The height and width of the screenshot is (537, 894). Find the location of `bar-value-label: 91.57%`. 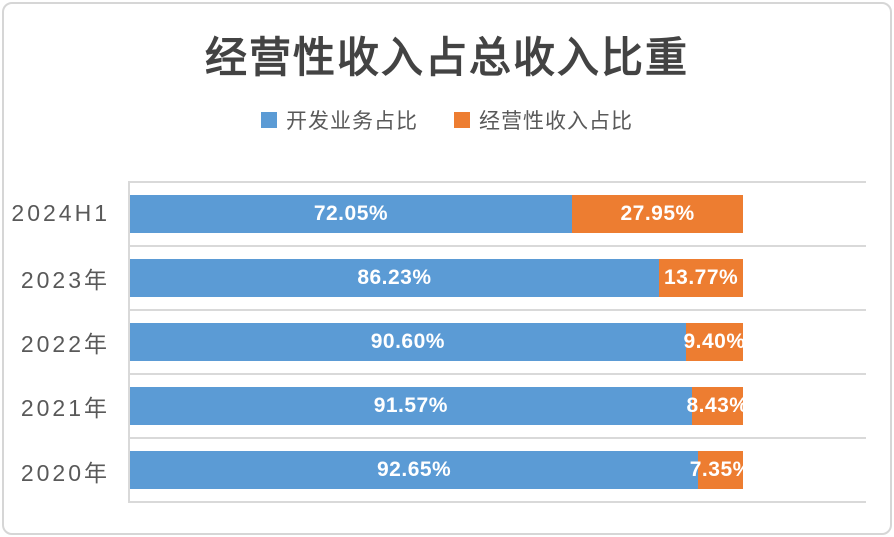

bar-value-label: 91.57% is located at coordinates (410, 405).